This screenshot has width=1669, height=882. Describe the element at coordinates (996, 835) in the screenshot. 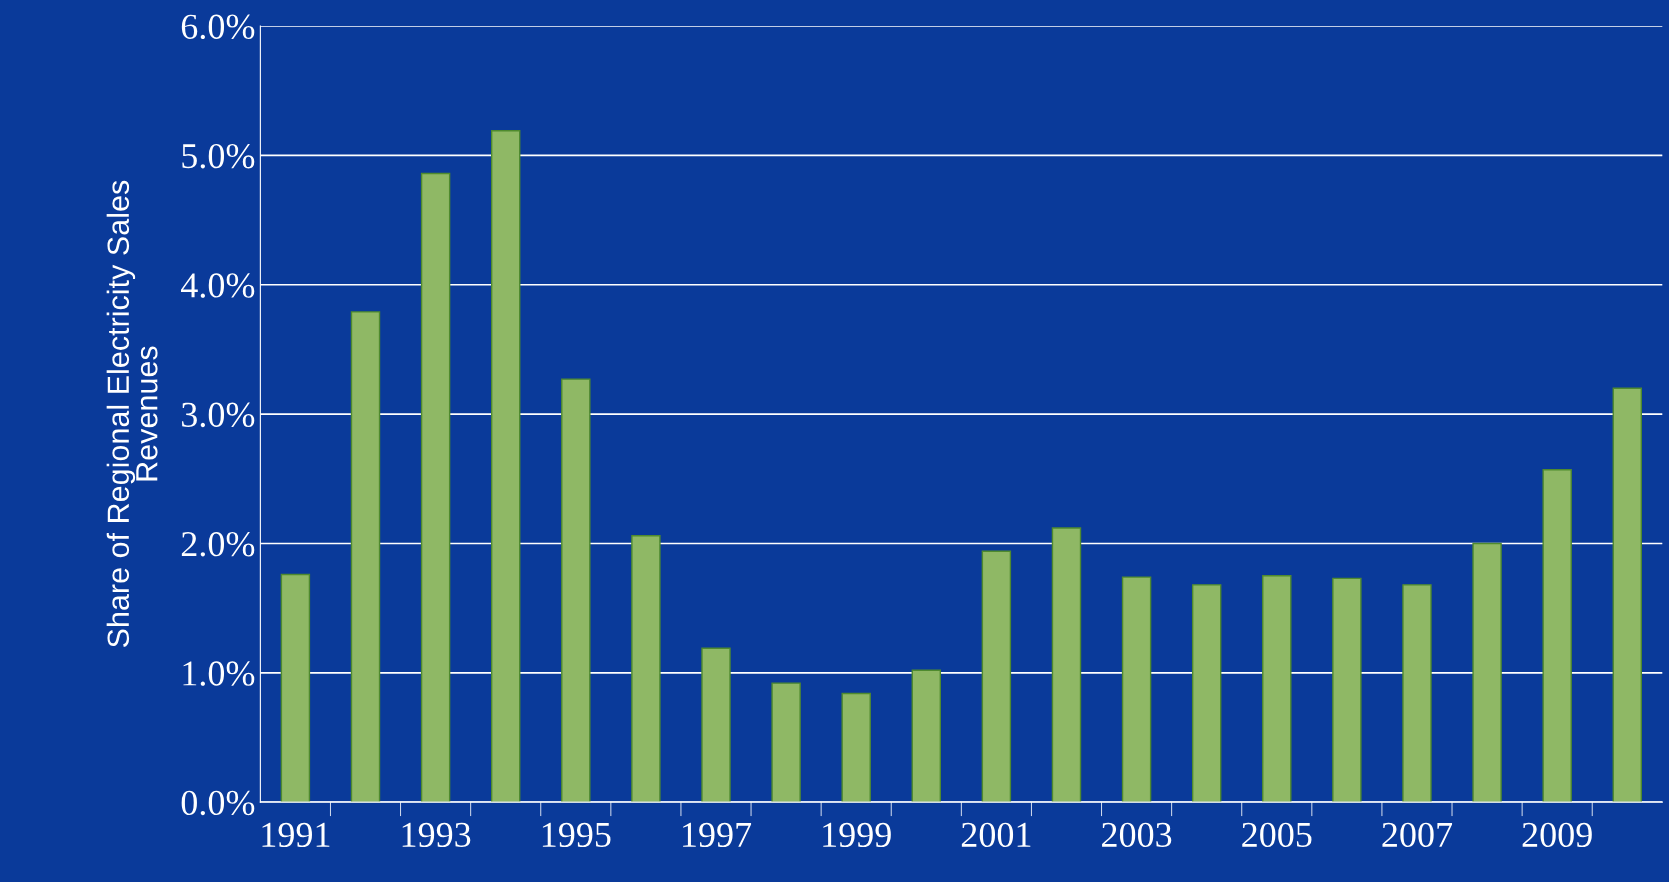

I see `x-tick-label: 2001` at that location.